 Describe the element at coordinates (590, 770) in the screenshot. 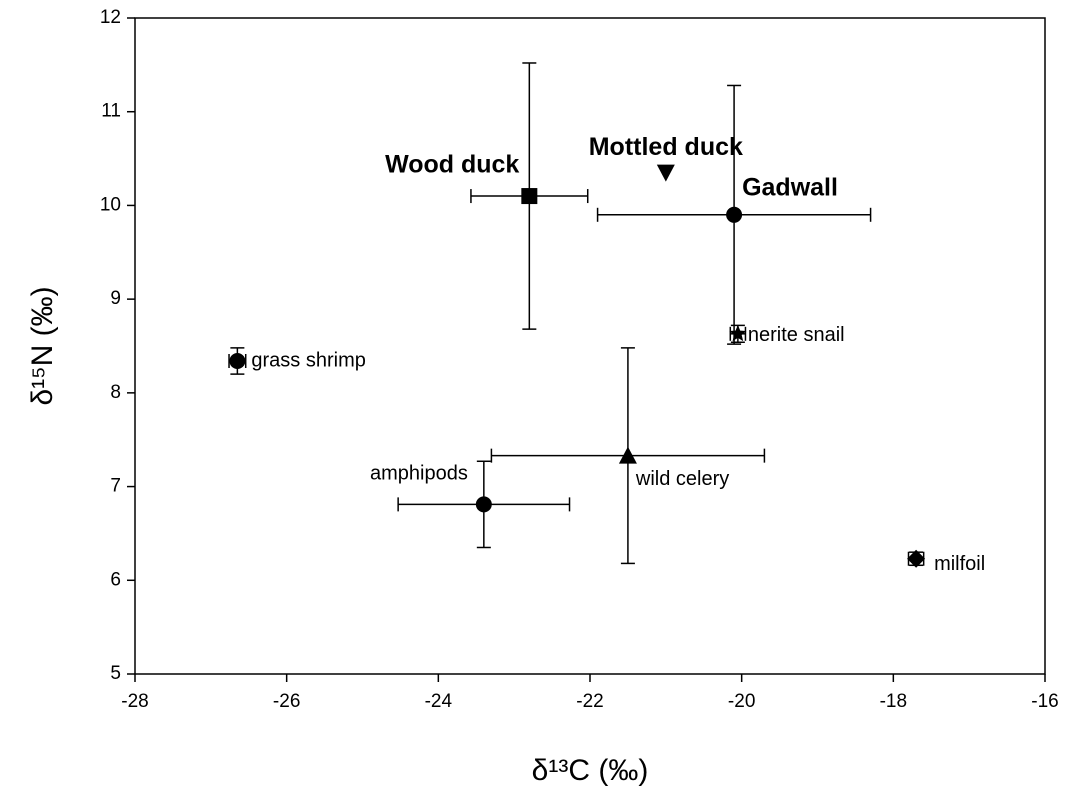

I see `x-axis-title: δ¹³C (‰)` at that location.